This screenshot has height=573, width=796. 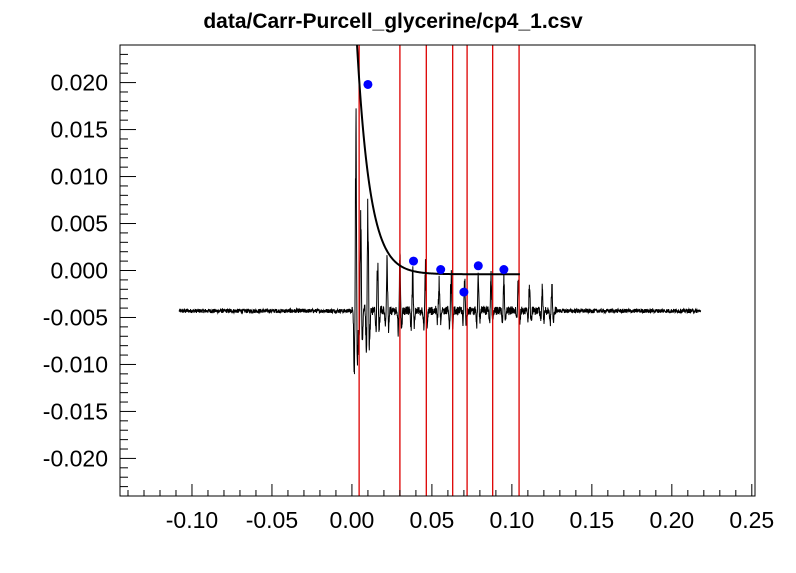 I want to click on y-tick-label: 0.005, so click(x=79, y=224).